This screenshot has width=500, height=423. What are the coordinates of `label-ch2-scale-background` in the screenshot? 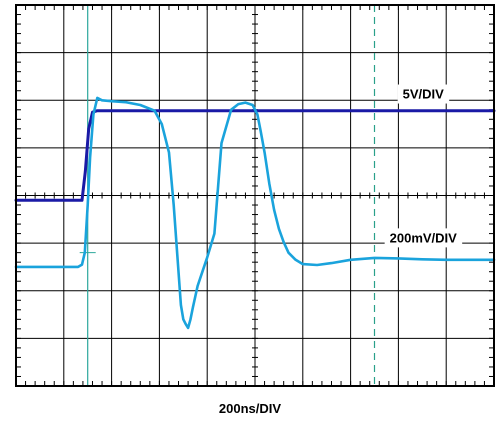 It's located at (423, 238).